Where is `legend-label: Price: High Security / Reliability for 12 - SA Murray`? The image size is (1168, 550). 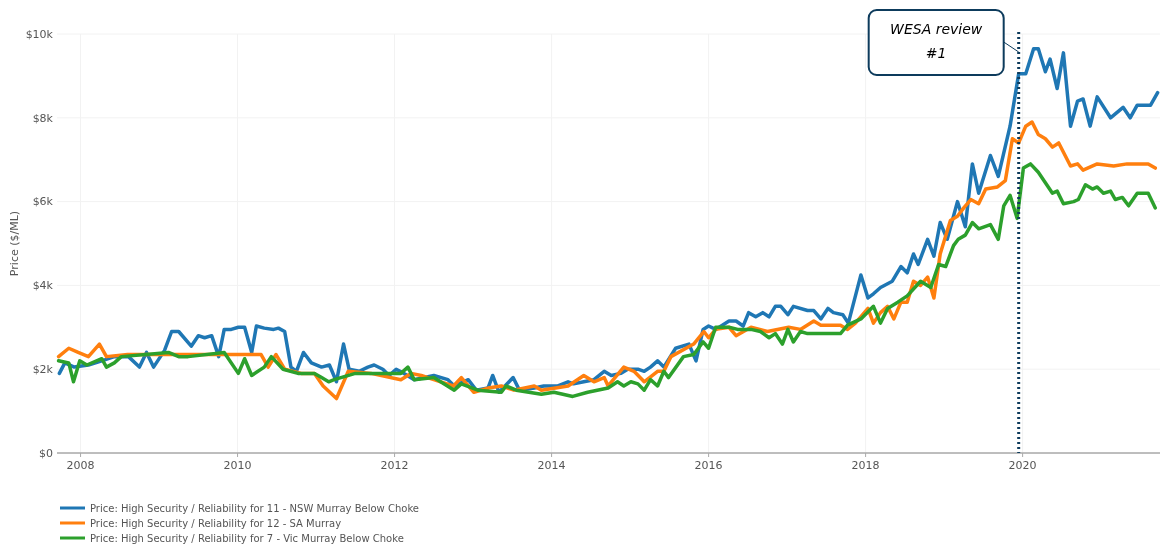
legend-label: Price: High Security / Reliability for 12 - SA Murray is located at coordinates (216, 523).